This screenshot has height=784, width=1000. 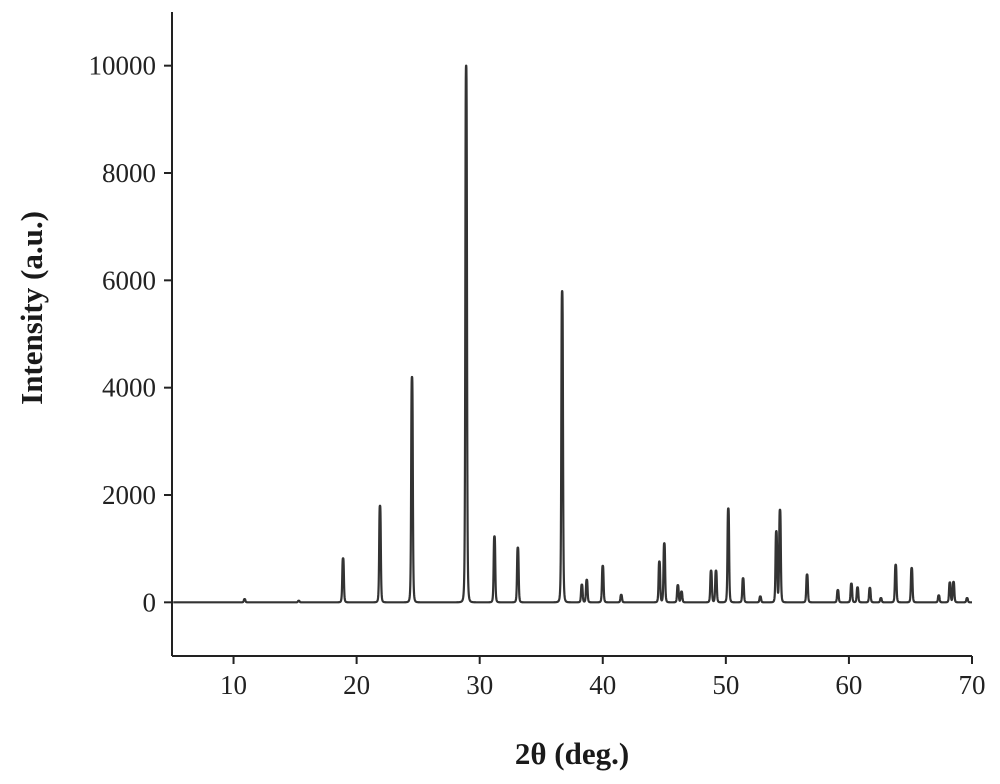 What do you see at coordinates (31, 308) in the screenshot?
I see `y-axis-title: Intensity (a.u.)` at bounding box center [31, 308].